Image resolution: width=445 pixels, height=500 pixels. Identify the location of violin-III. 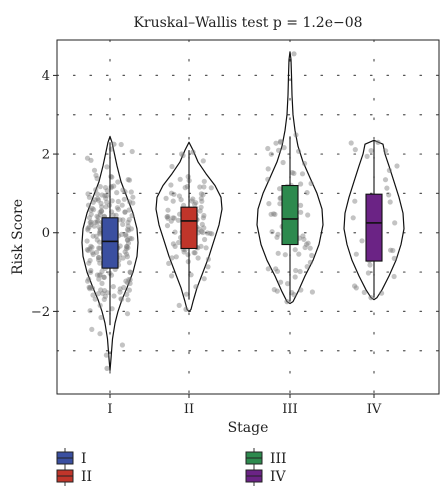
(290, 178).